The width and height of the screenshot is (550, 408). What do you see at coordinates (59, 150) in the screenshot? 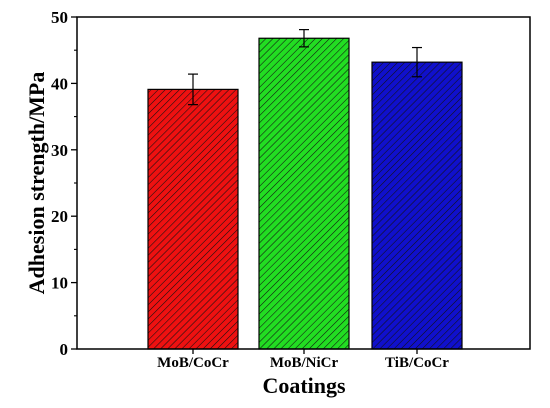
I see `y-tick-label: 30` at bounding box center [59, 150].